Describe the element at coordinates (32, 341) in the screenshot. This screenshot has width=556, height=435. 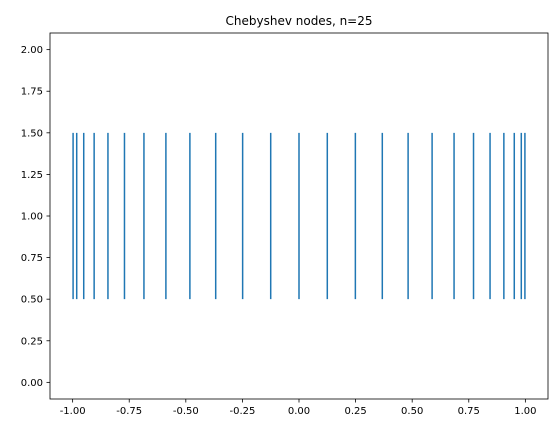
I see `y-tick-label: 0.25` at that location.